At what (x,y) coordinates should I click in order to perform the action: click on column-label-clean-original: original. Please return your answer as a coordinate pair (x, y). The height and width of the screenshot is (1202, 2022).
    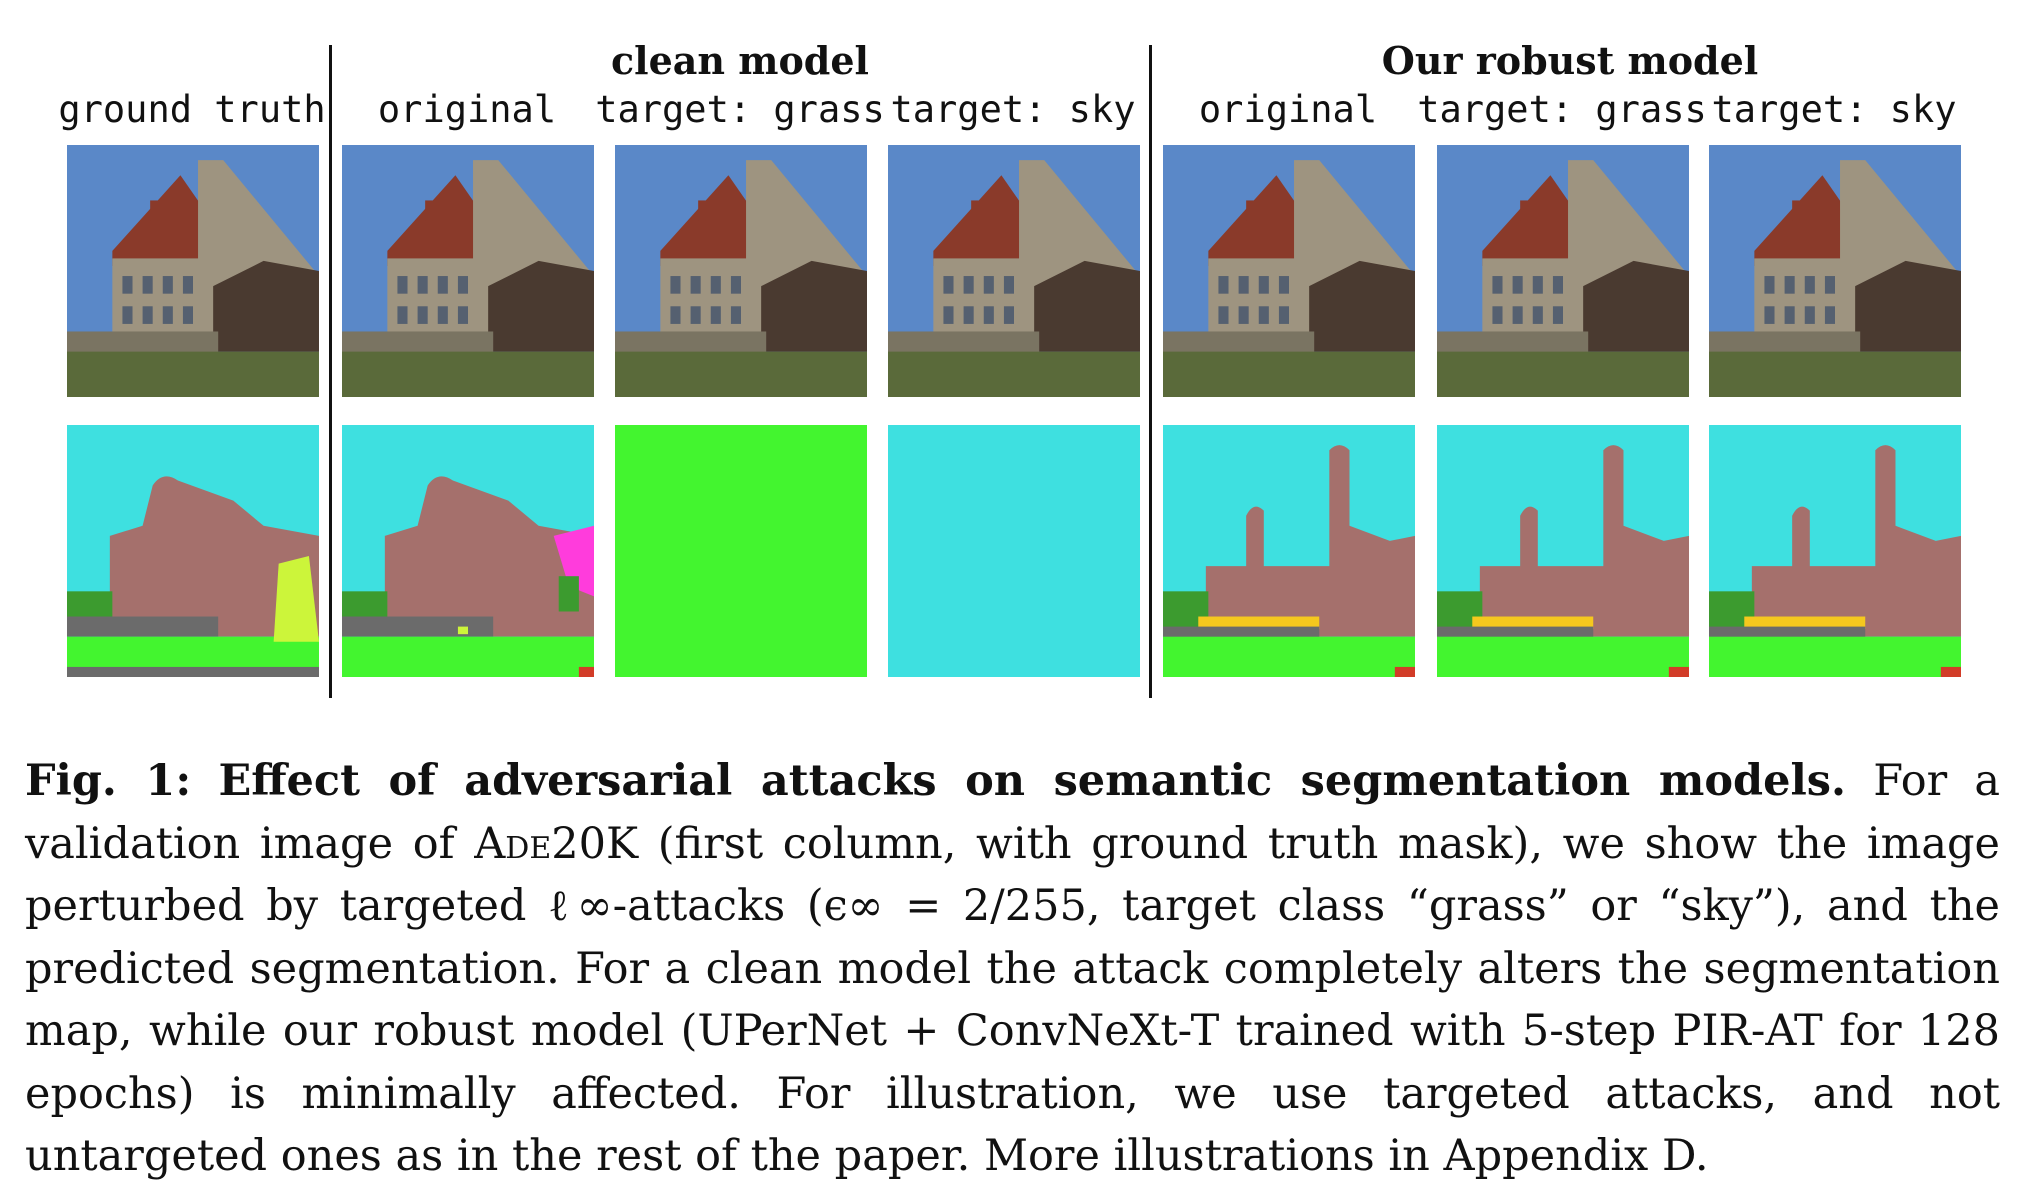
    Looking at the image, I should click on (467, 109).